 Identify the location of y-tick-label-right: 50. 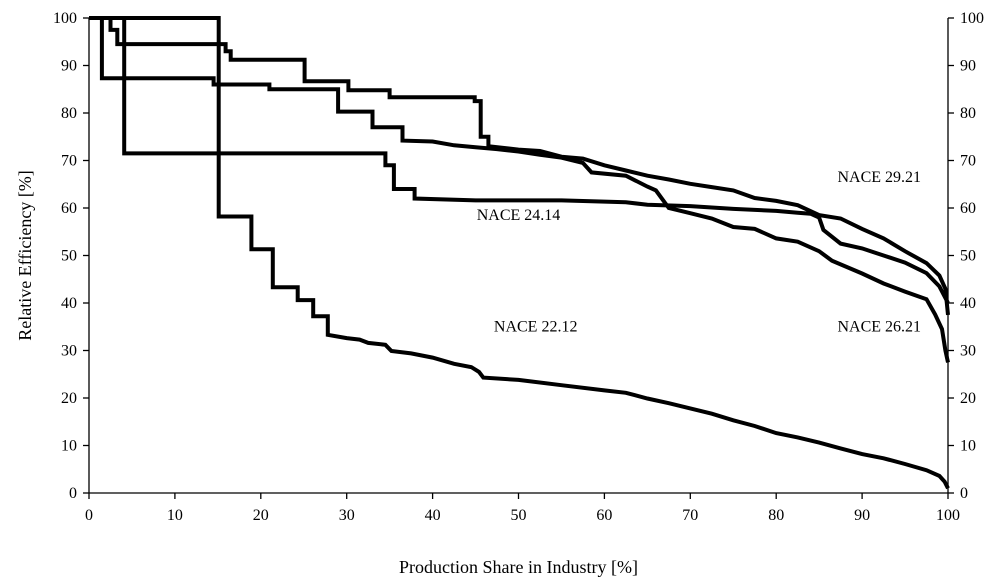
(968, 256).